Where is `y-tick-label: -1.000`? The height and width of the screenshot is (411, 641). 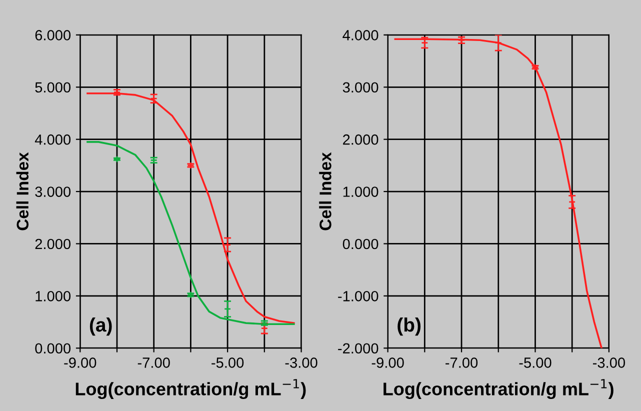 y-tick-label: -1.000 is located at coordinates (358, 296).